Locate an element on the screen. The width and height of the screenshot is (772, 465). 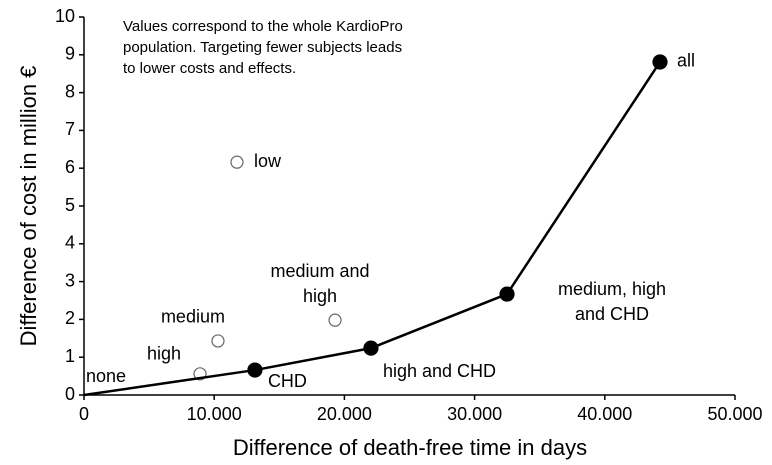
y-tick-label: 6 is located at coordinates (70, 167).